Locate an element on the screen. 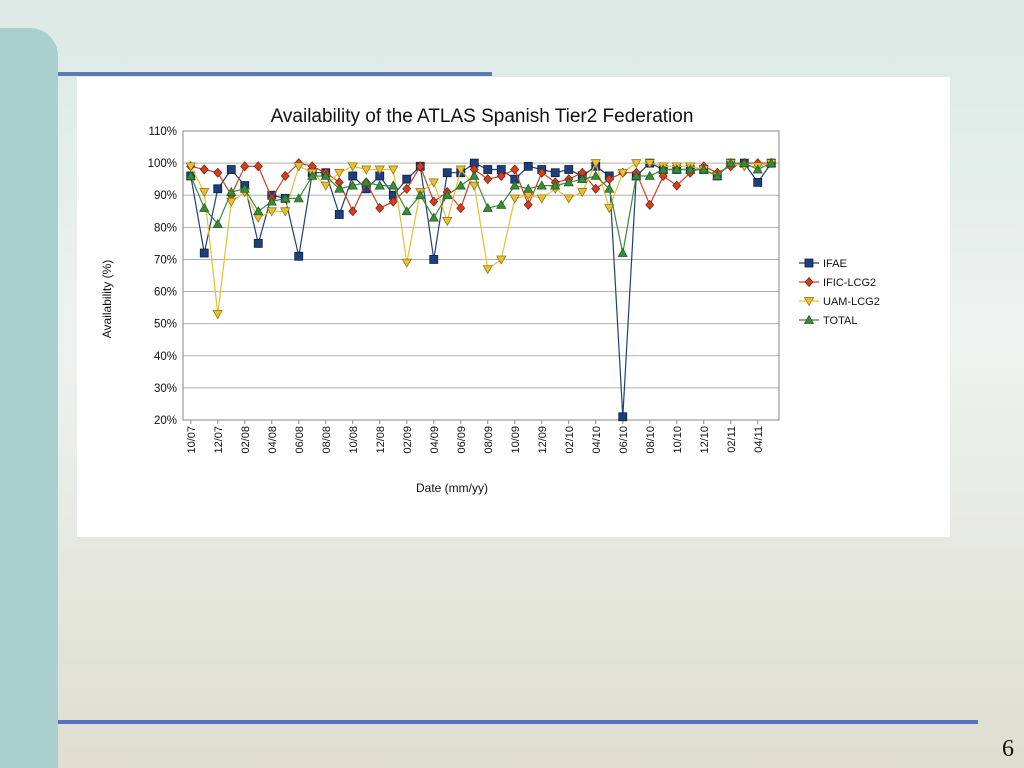  legend-label: IFIC-LCG2 is located at coordinates (849, 283).